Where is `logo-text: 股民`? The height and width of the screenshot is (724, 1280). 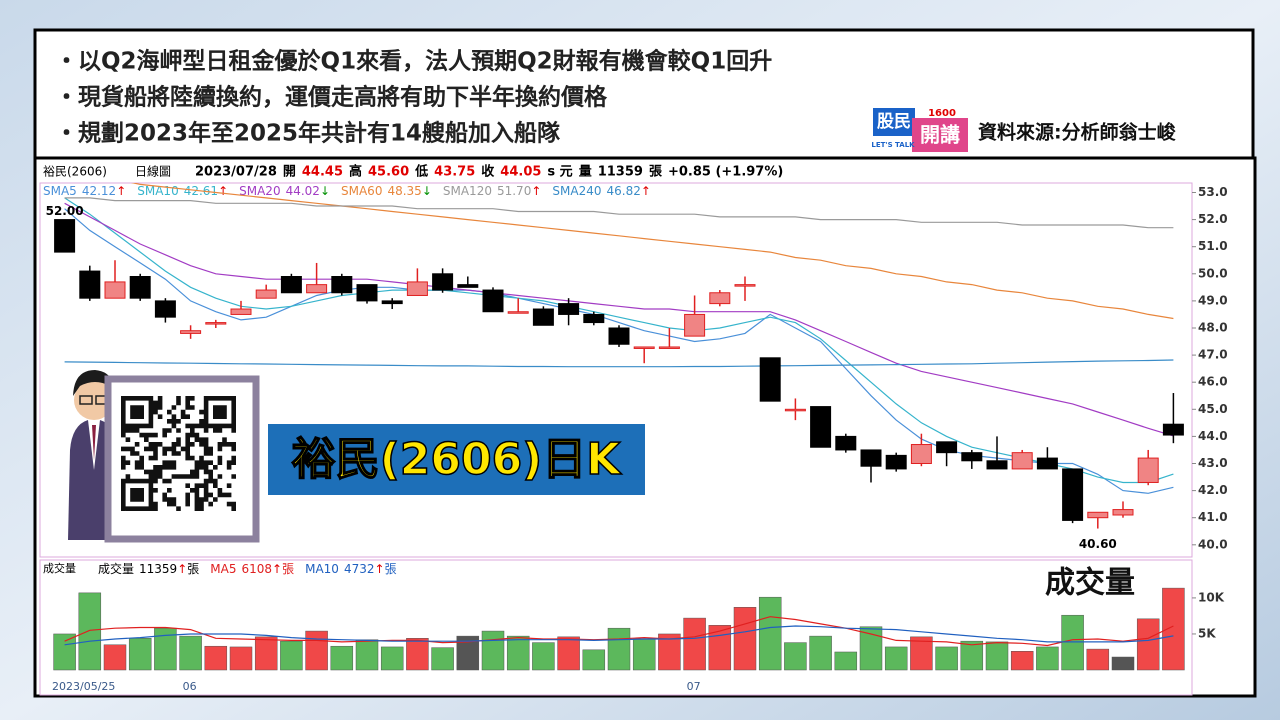
logo-text: 股民 is located at coordinates (894, 122).